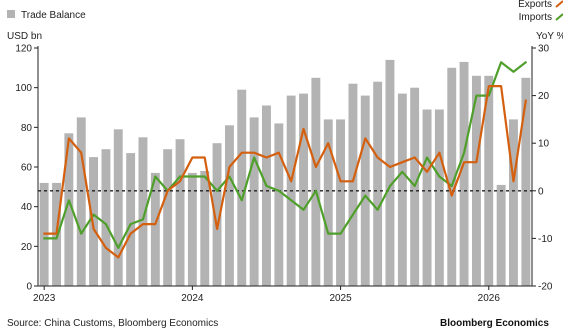  I want to click on left-tick-label: 0, so click(29, 287).